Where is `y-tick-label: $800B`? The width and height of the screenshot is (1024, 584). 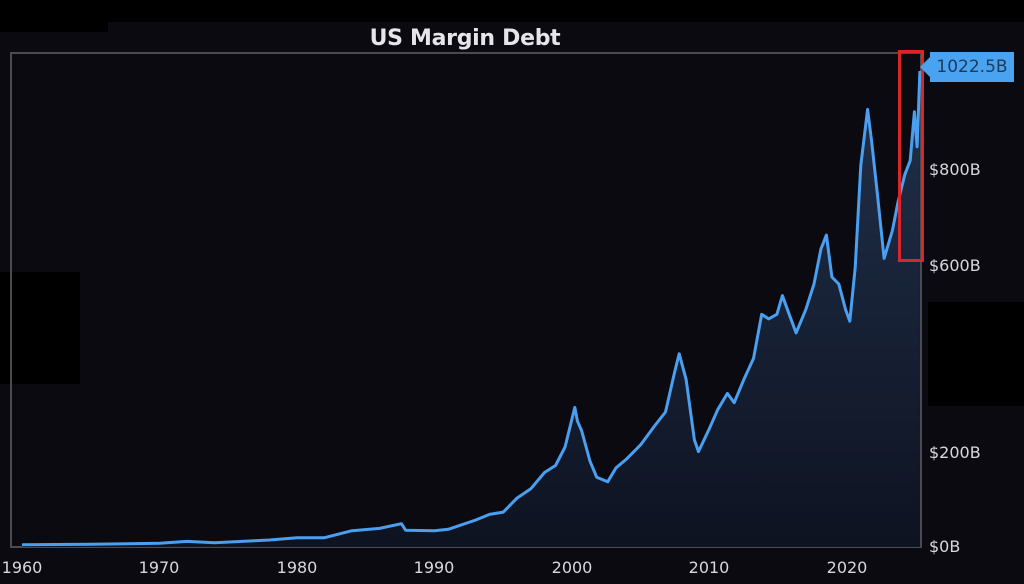
y-tick-label: $800B is located at coordinates (955, 169).